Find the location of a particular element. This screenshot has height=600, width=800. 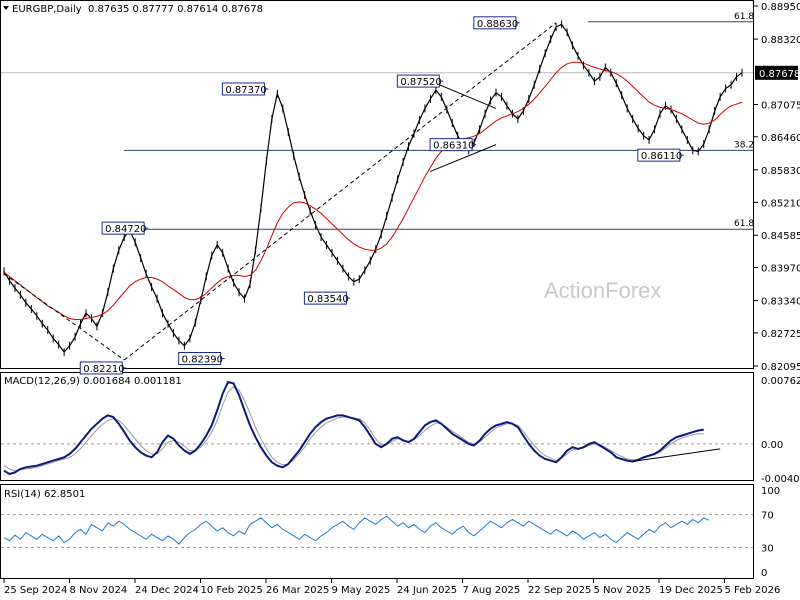

price-label-text: 0.82390 is located at coordinates (202, 360).